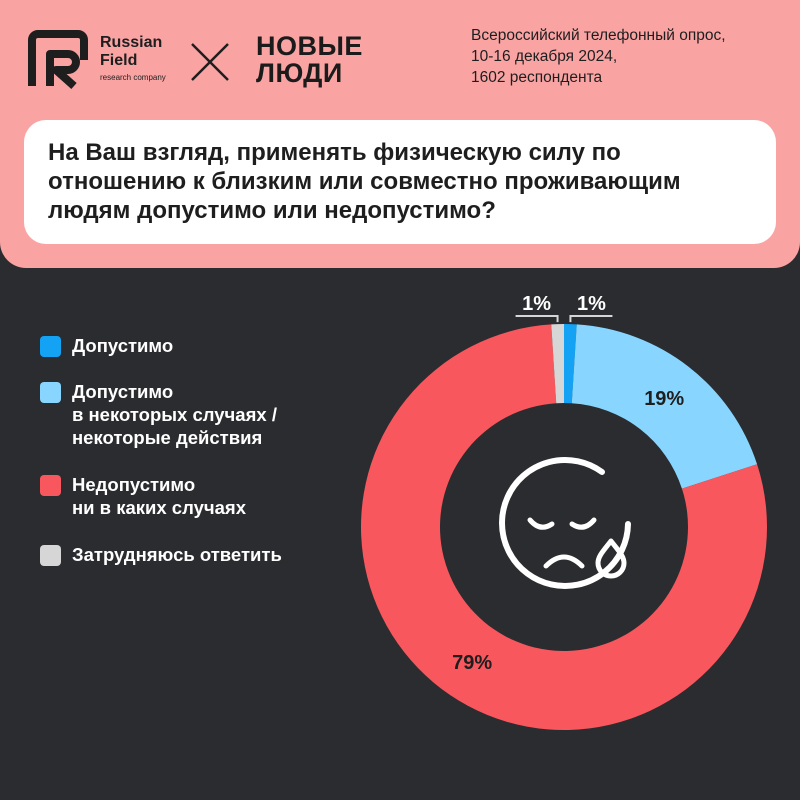 The width and height of the screenshot is (800, 800). What do you see at coordinates (565, 522) in the screenshot?
I see `sad-face-tear-icon` at bounding box center [565, 522].